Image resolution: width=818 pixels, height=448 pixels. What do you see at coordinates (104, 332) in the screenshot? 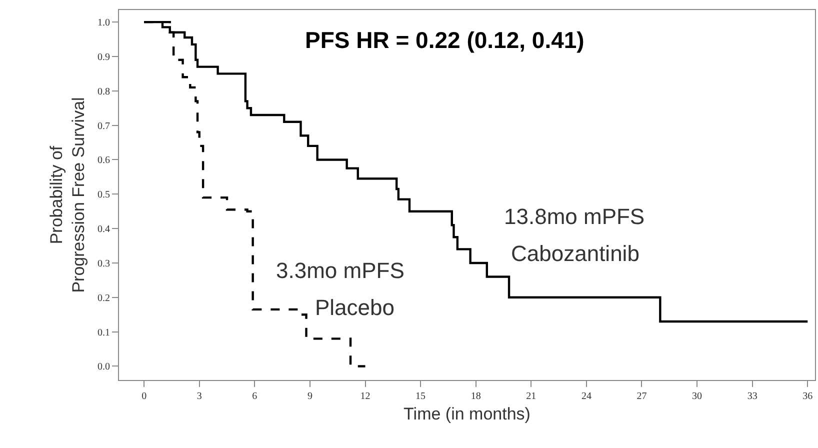
I see `y-tick-label: 0.1` at bounding box center [104, 332].